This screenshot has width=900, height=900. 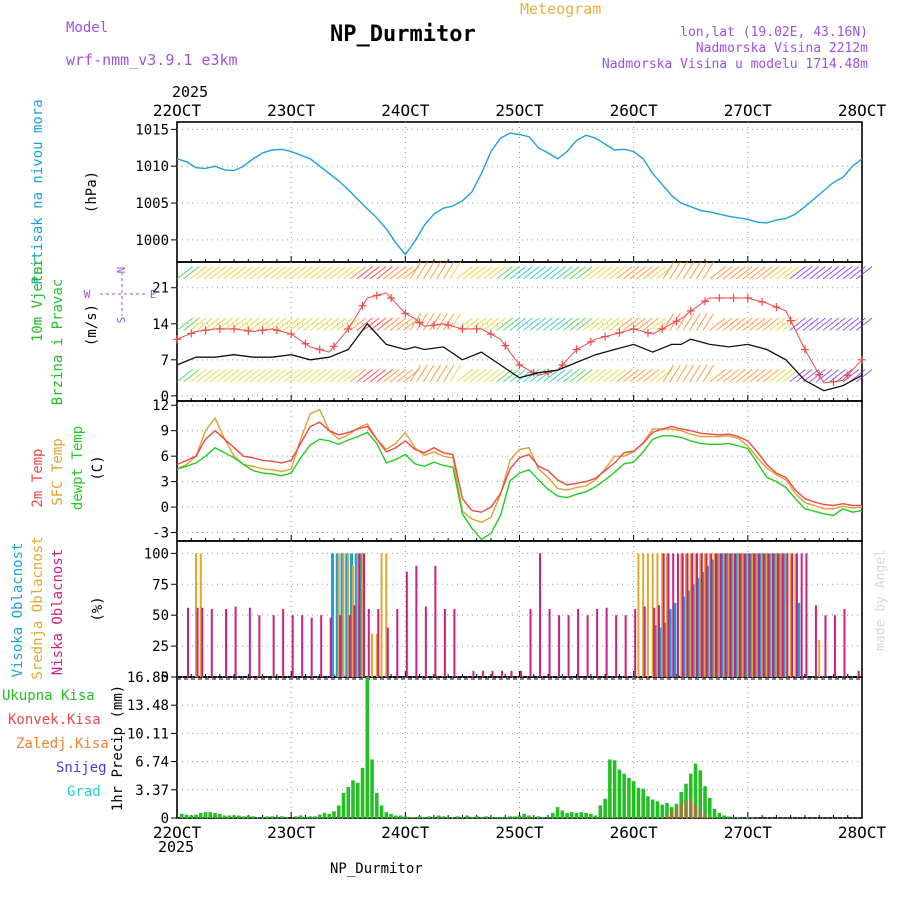 What do you see at coordinates (774, 32) in the screenshot?
I see `lonlat-label: lon,lat (19.02E, 43.16N)` at bounding box center [774, 32].